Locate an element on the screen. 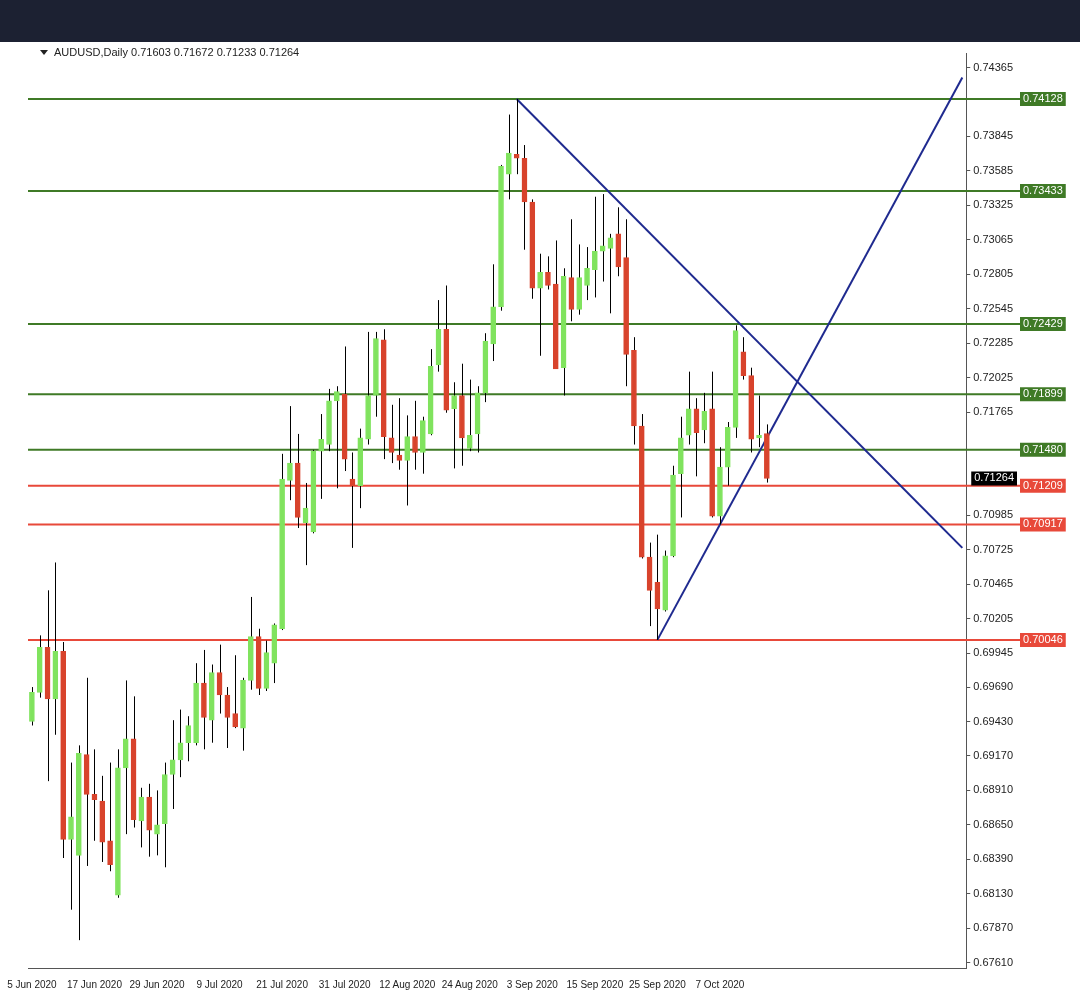 This screenshot has height=996, width=1080. x-tick-label: 31 Jul 2020 is located at coordinates (344, 984).